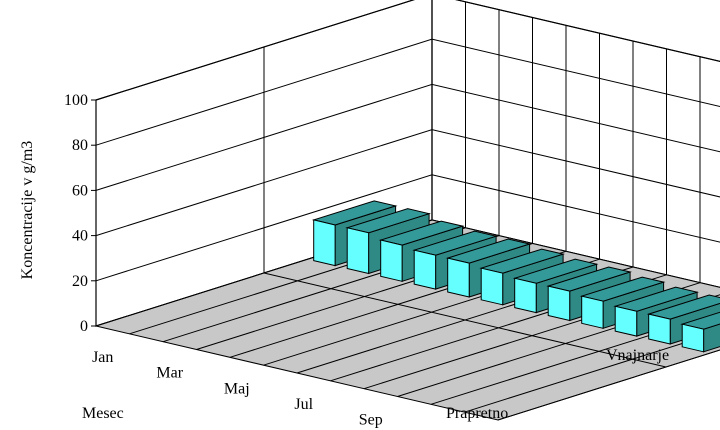 The width and height of the screenshot is (720, 430). What do you see at coordinates (80, 236) in the screenshot?
I see `y-tick-label: 40` at bounding box center [80, 236].